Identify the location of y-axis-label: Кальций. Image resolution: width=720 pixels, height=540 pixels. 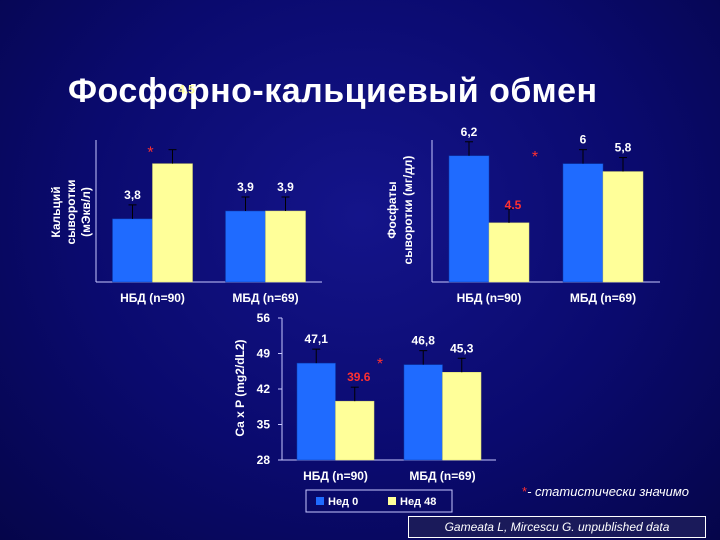
(56, 211).